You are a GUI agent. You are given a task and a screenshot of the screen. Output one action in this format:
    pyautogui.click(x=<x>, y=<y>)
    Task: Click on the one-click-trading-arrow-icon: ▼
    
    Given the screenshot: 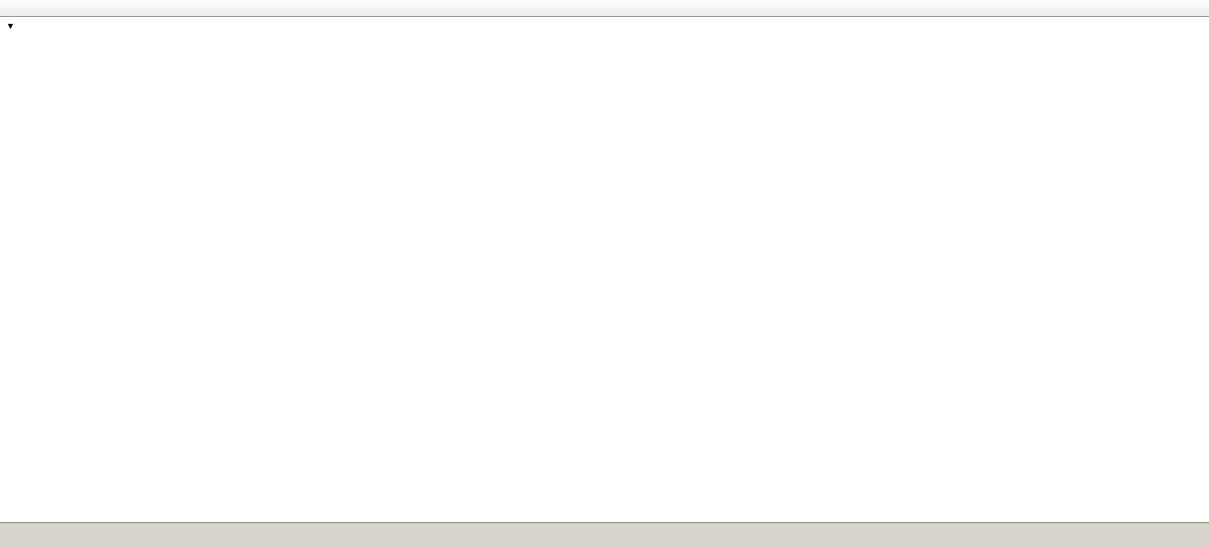 What is the action you would take?
    pyautogui.click(x=10, y=26)
    